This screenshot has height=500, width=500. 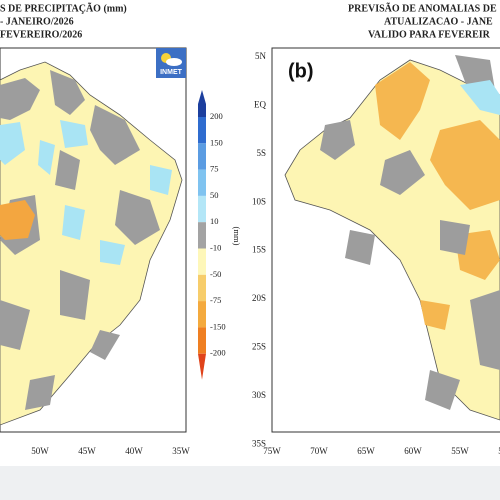 What do you see at coordinates (460, 451) in the screenshot?
I see `x-tick-label: 55W` at bounding box center [460, 451].